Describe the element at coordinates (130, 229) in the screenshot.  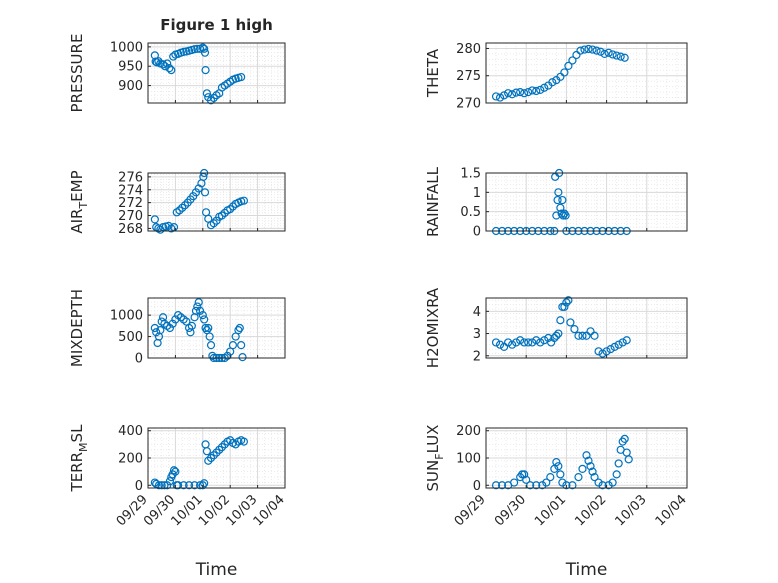
I see `y-tick-label: 268` at that location.